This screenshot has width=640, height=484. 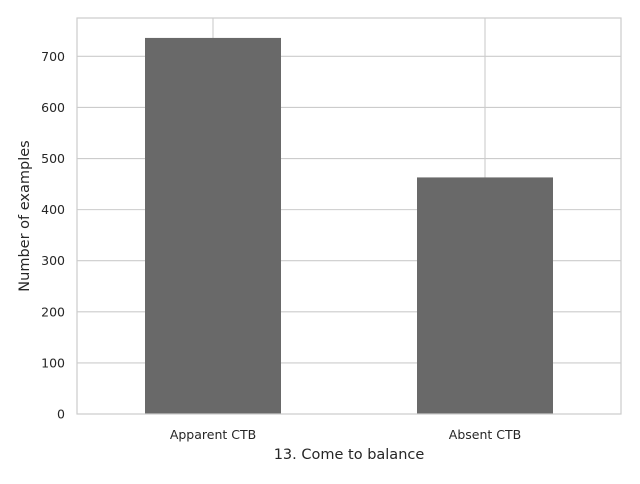 What do you see at coordinates (53, 209) in the screenshot?
I see `y-tick-label: 400` at bounding box center [53, 209].